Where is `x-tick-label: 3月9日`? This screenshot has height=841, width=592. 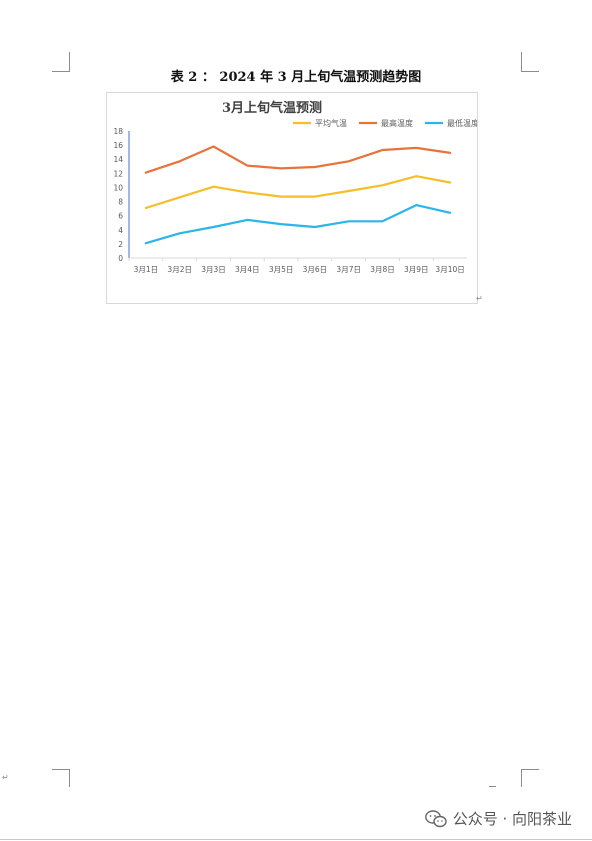
x-tick-label: 3月9日 is located at coordinates (416, 269).